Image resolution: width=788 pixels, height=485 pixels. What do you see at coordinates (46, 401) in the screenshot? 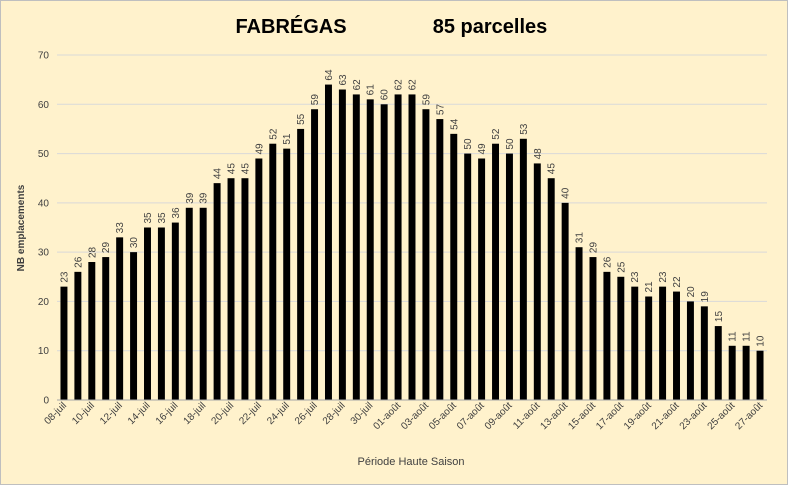
I see `y-tick-label: 0` at bounding box center [46, 401].